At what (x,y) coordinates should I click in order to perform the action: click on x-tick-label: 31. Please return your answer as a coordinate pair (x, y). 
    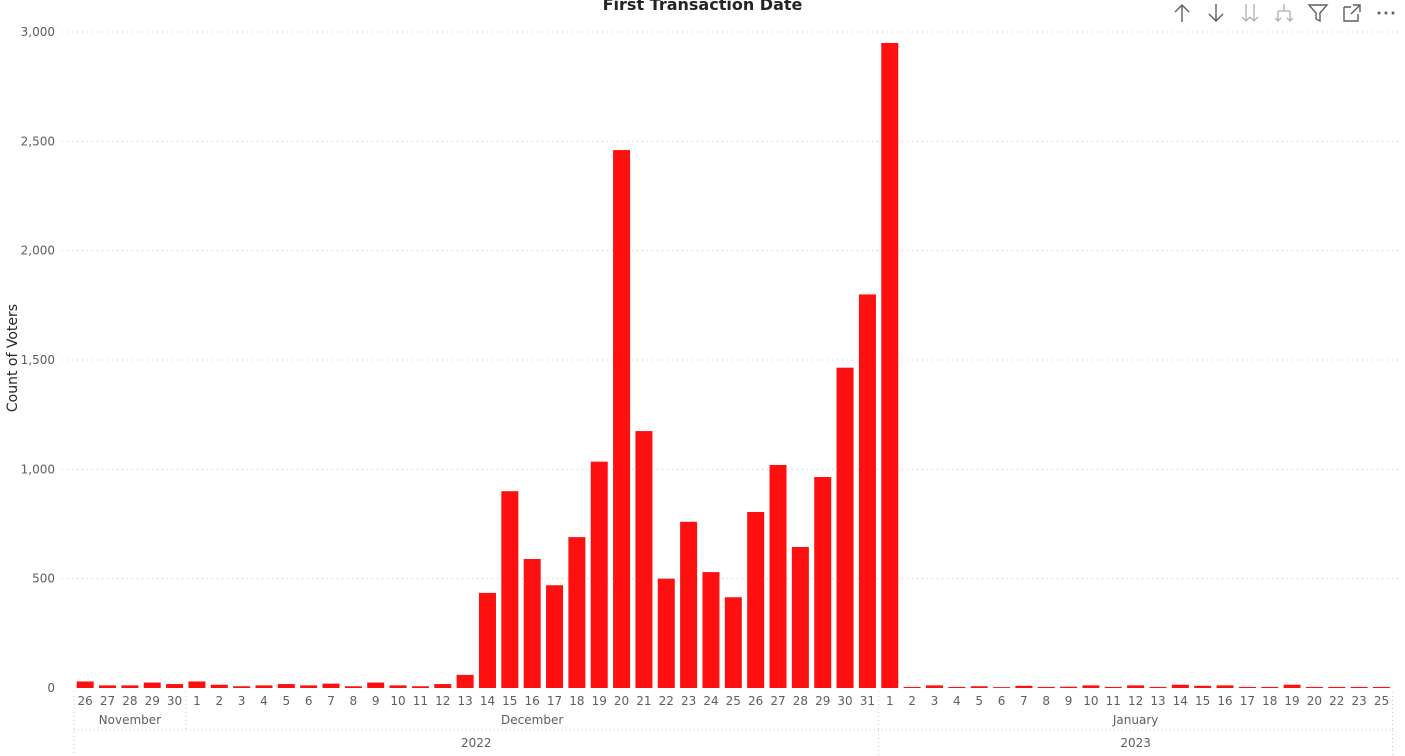
    Looking at the image, I should click on (867, 701).